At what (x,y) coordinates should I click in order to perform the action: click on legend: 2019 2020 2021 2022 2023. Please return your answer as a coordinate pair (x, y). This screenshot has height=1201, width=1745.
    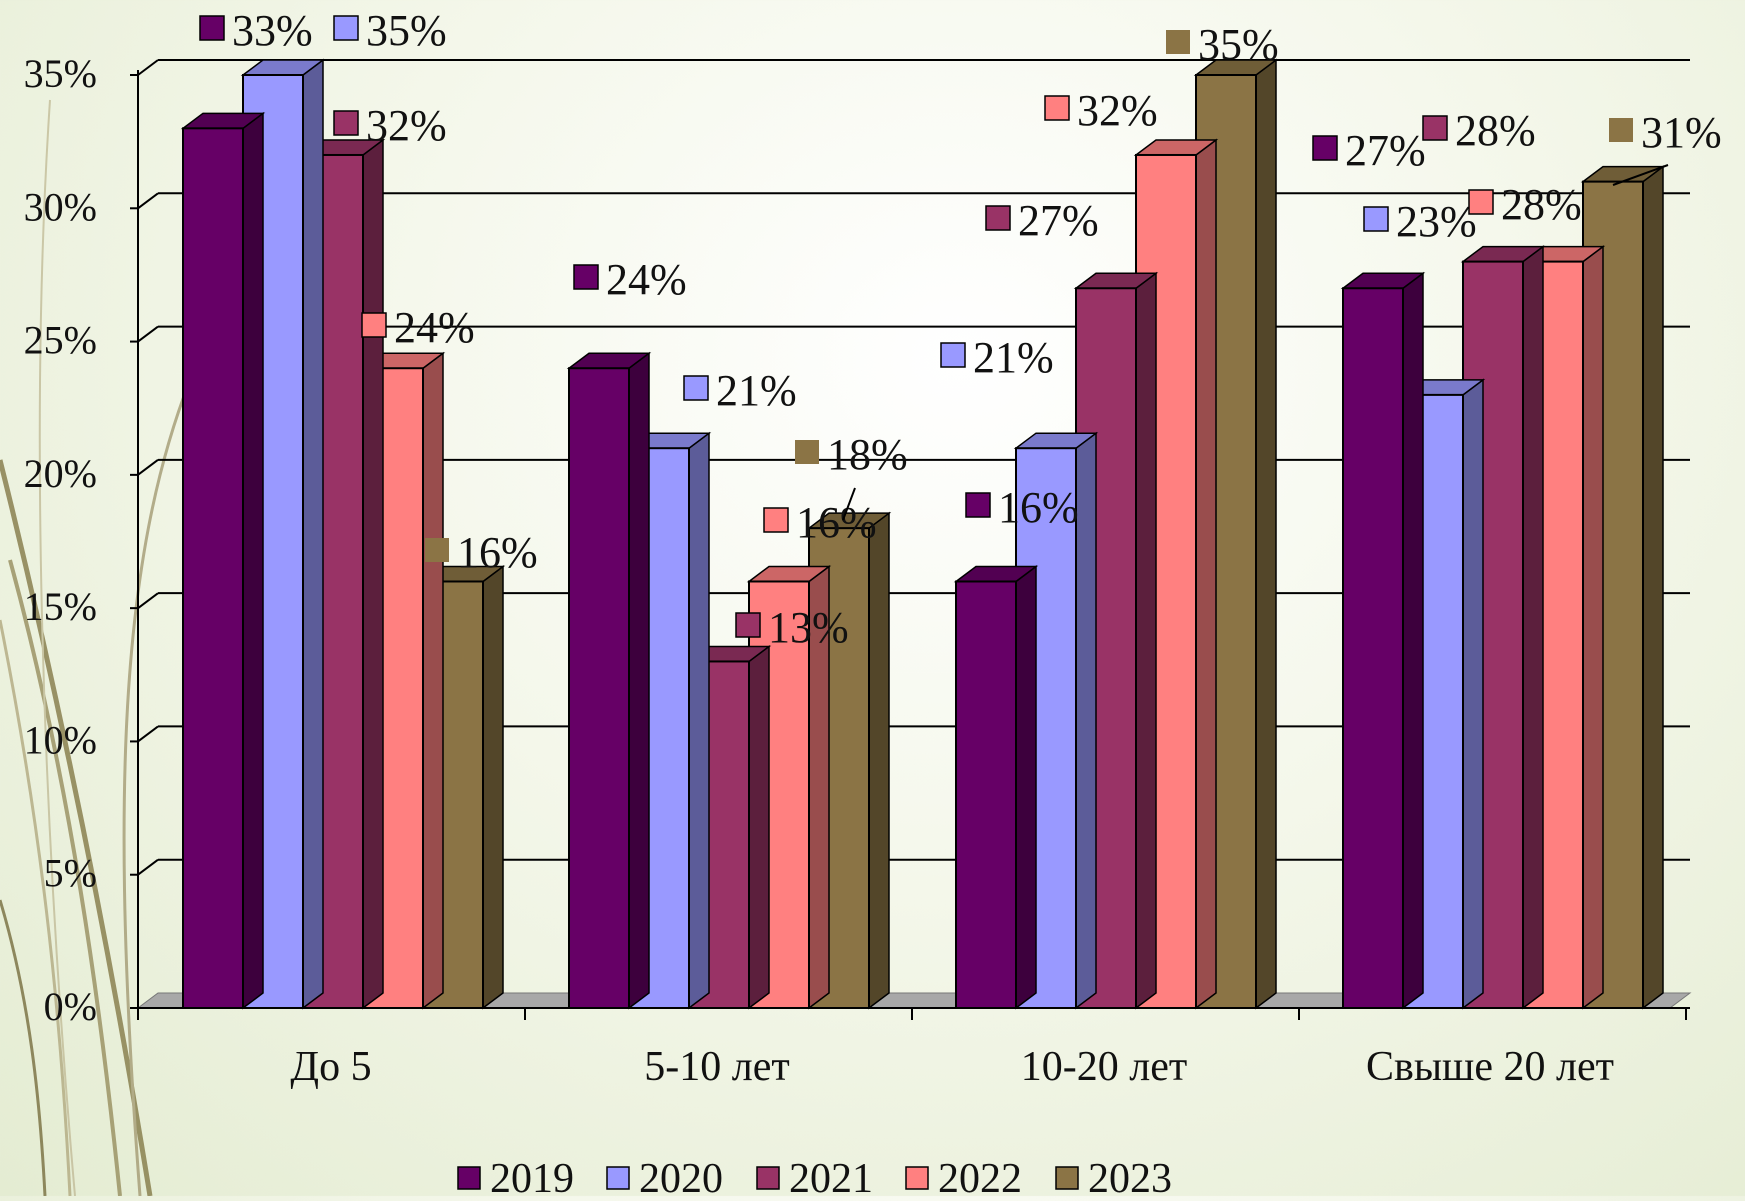
    Looking at the image, I should click on (814, 1178).